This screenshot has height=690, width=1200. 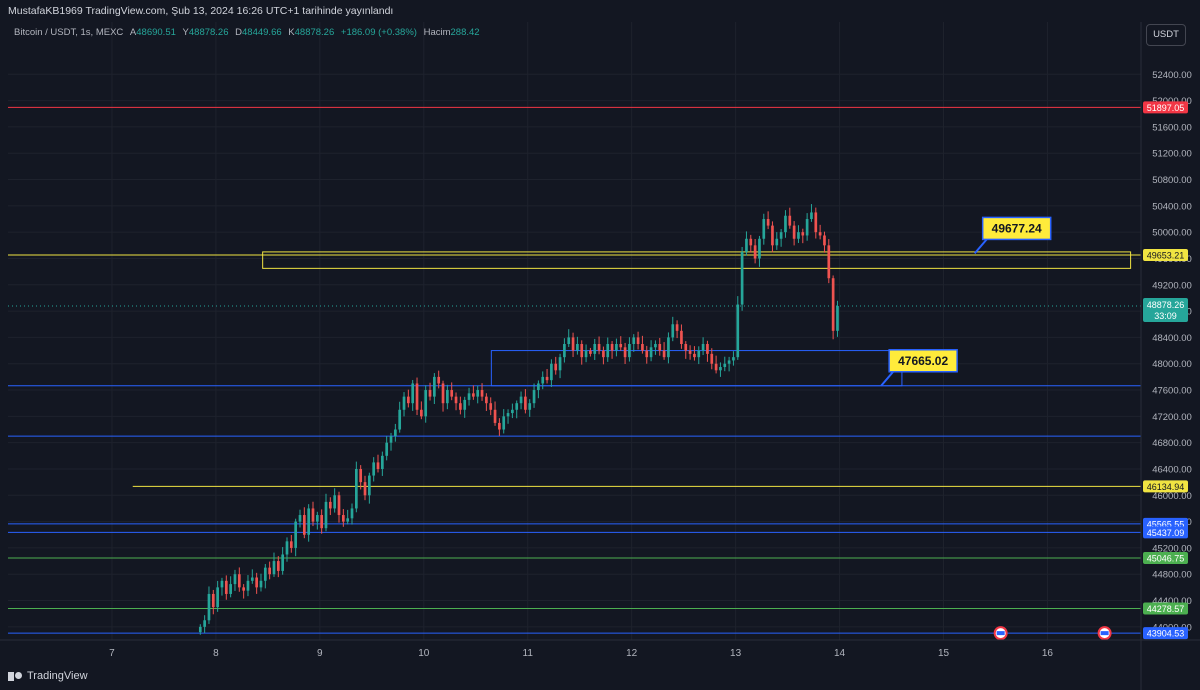 I want to click on close-label: K, so click(x=291, y=32).